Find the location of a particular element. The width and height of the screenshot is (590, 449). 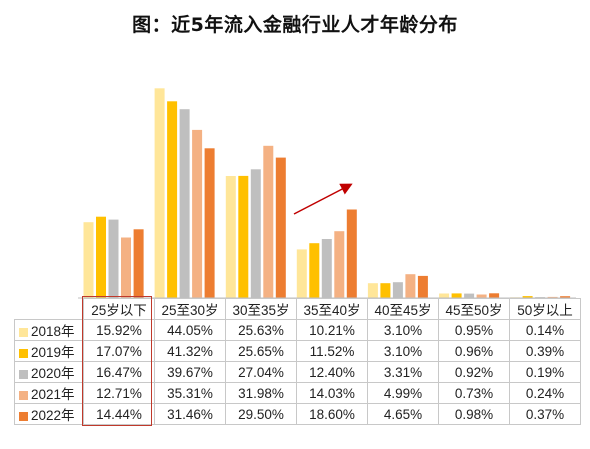

data-cell: 12.40% is located at coordinates (332, 372).